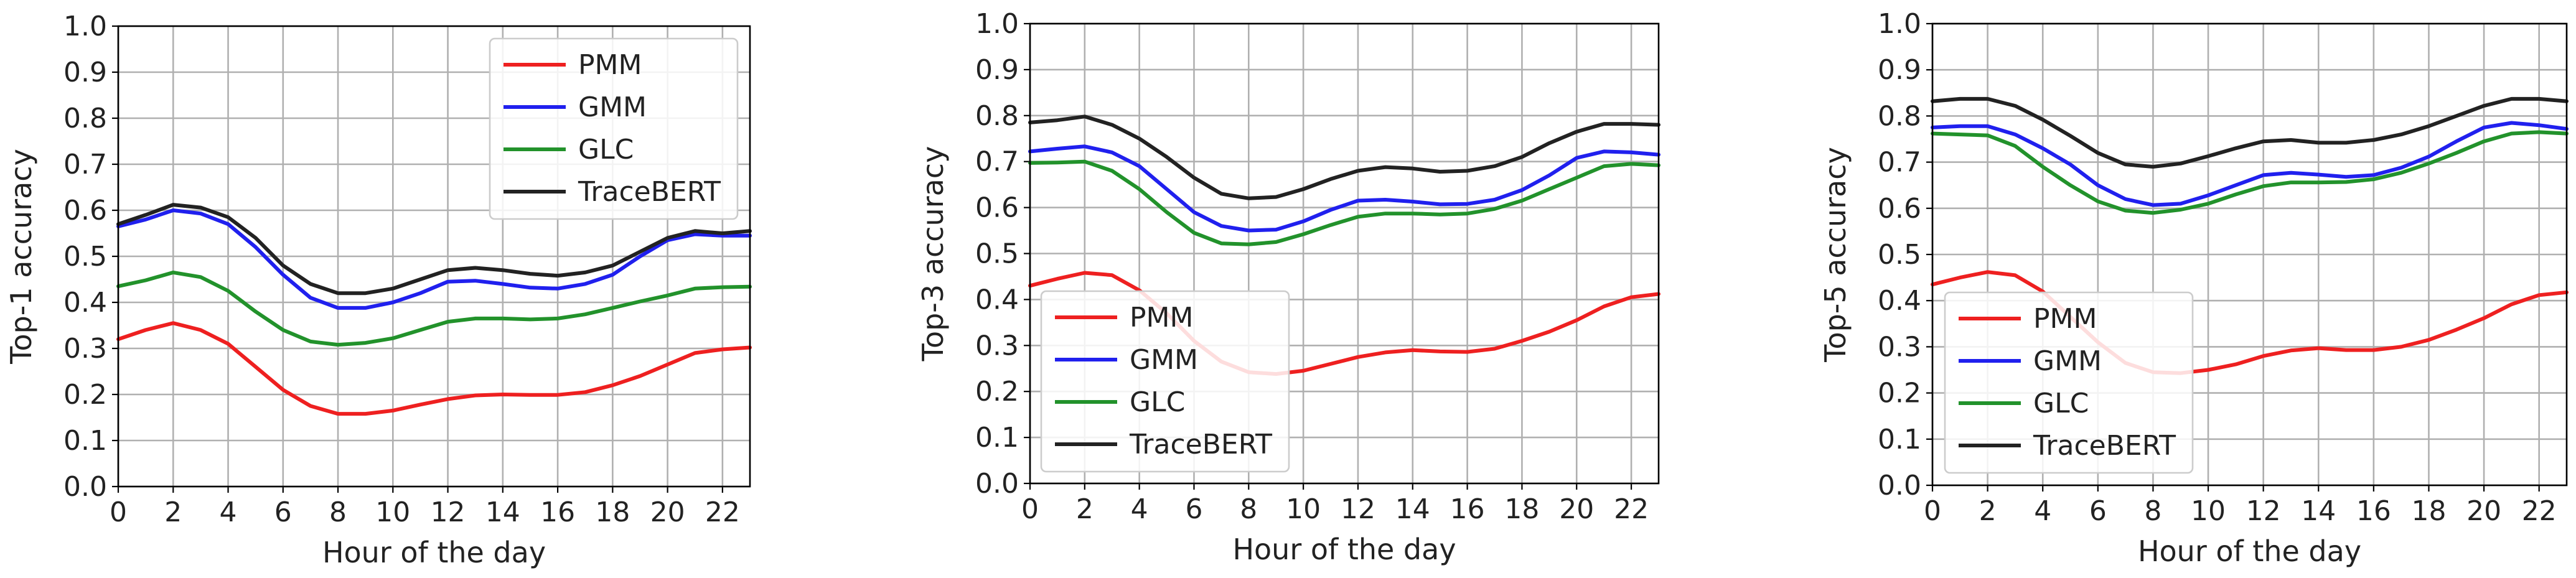  I want to click on y-axis-label: Top-5 accuracy, so click(1835, 255).